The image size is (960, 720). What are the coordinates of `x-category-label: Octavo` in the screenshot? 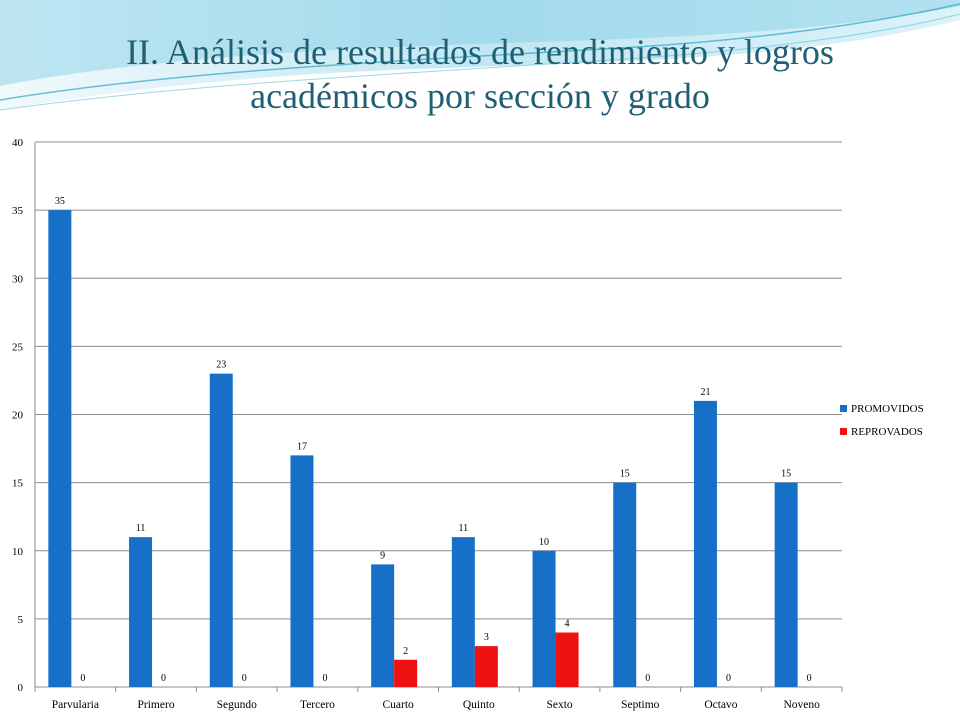 It's located at (720, 705).